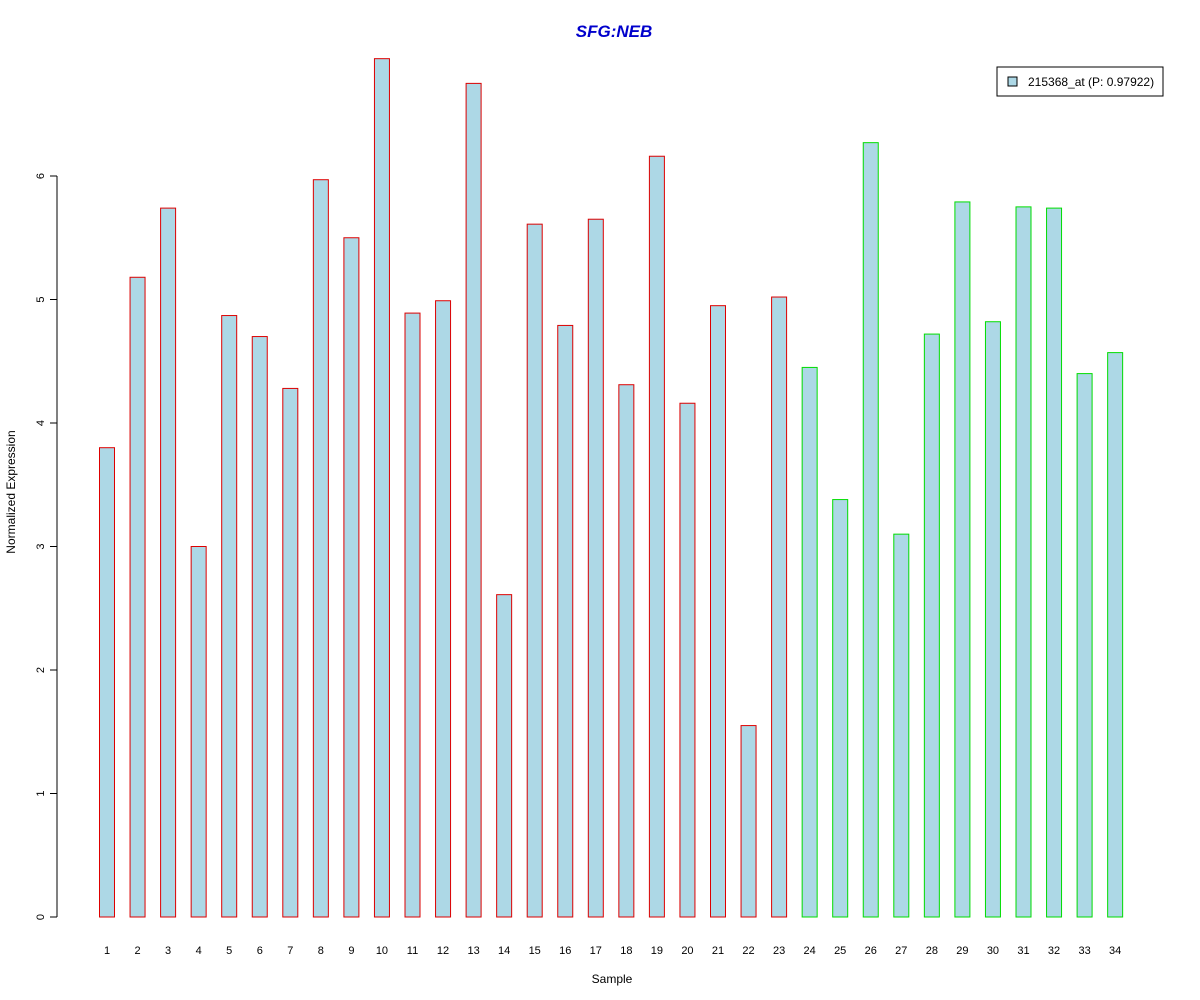 Image resolution: width=1200 pixels, height=1000 pixels. Describe the element at coordinates (1012, 81) in the screenshot. I see `legend-swatch` at that location.